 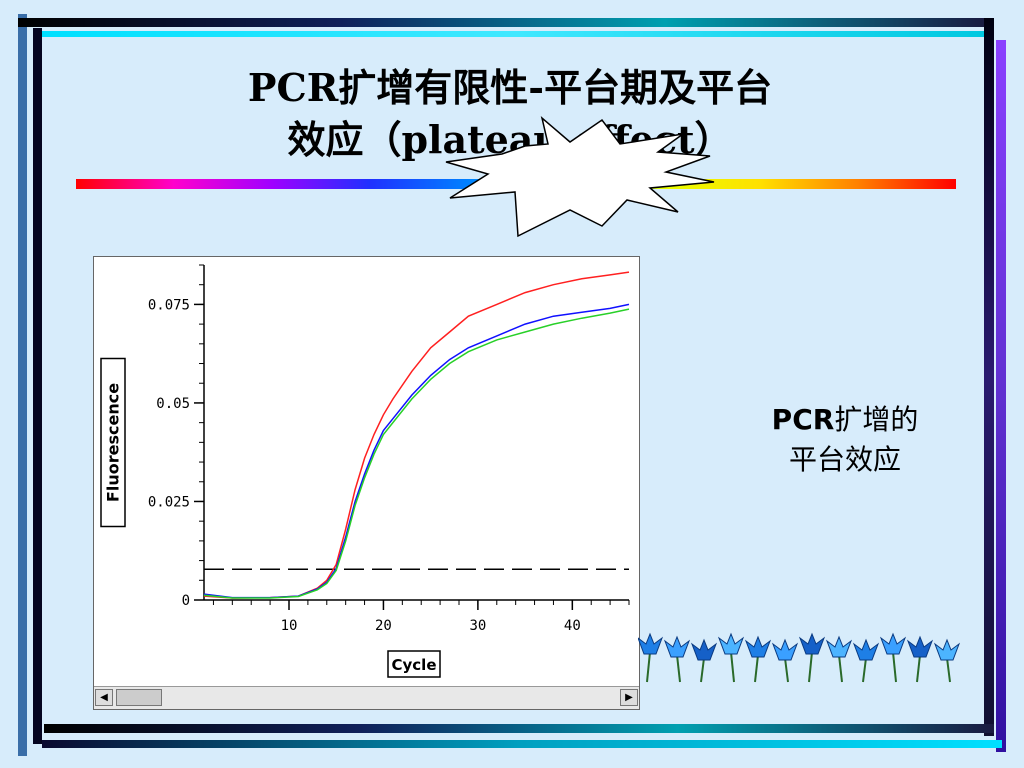 I want to click on flower-decoration, so click(x=799, y=657).